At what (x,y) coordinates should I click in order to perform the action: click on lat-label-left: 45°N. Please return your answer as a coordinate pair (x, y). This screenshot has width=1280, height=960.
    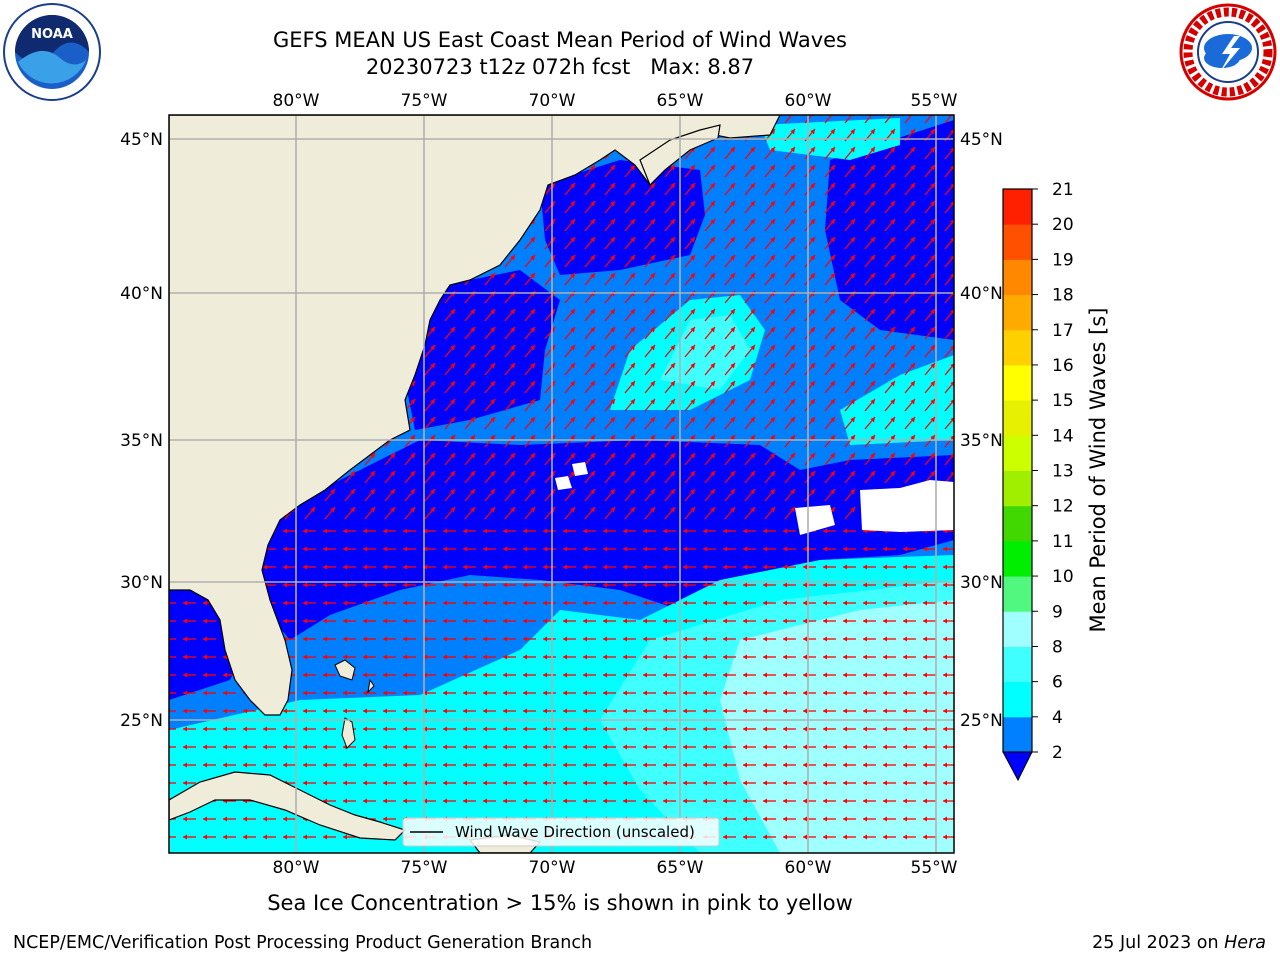
    Looking at the image, I should click on (141, 140).